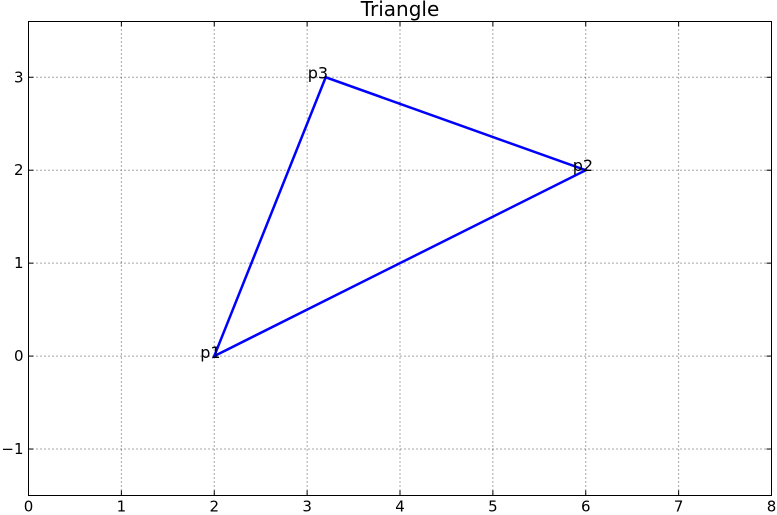  What do you see at coordinates (318, 72) in the screenshot?
I see `point-label-p3: p3` at bounding box center [318, 72].